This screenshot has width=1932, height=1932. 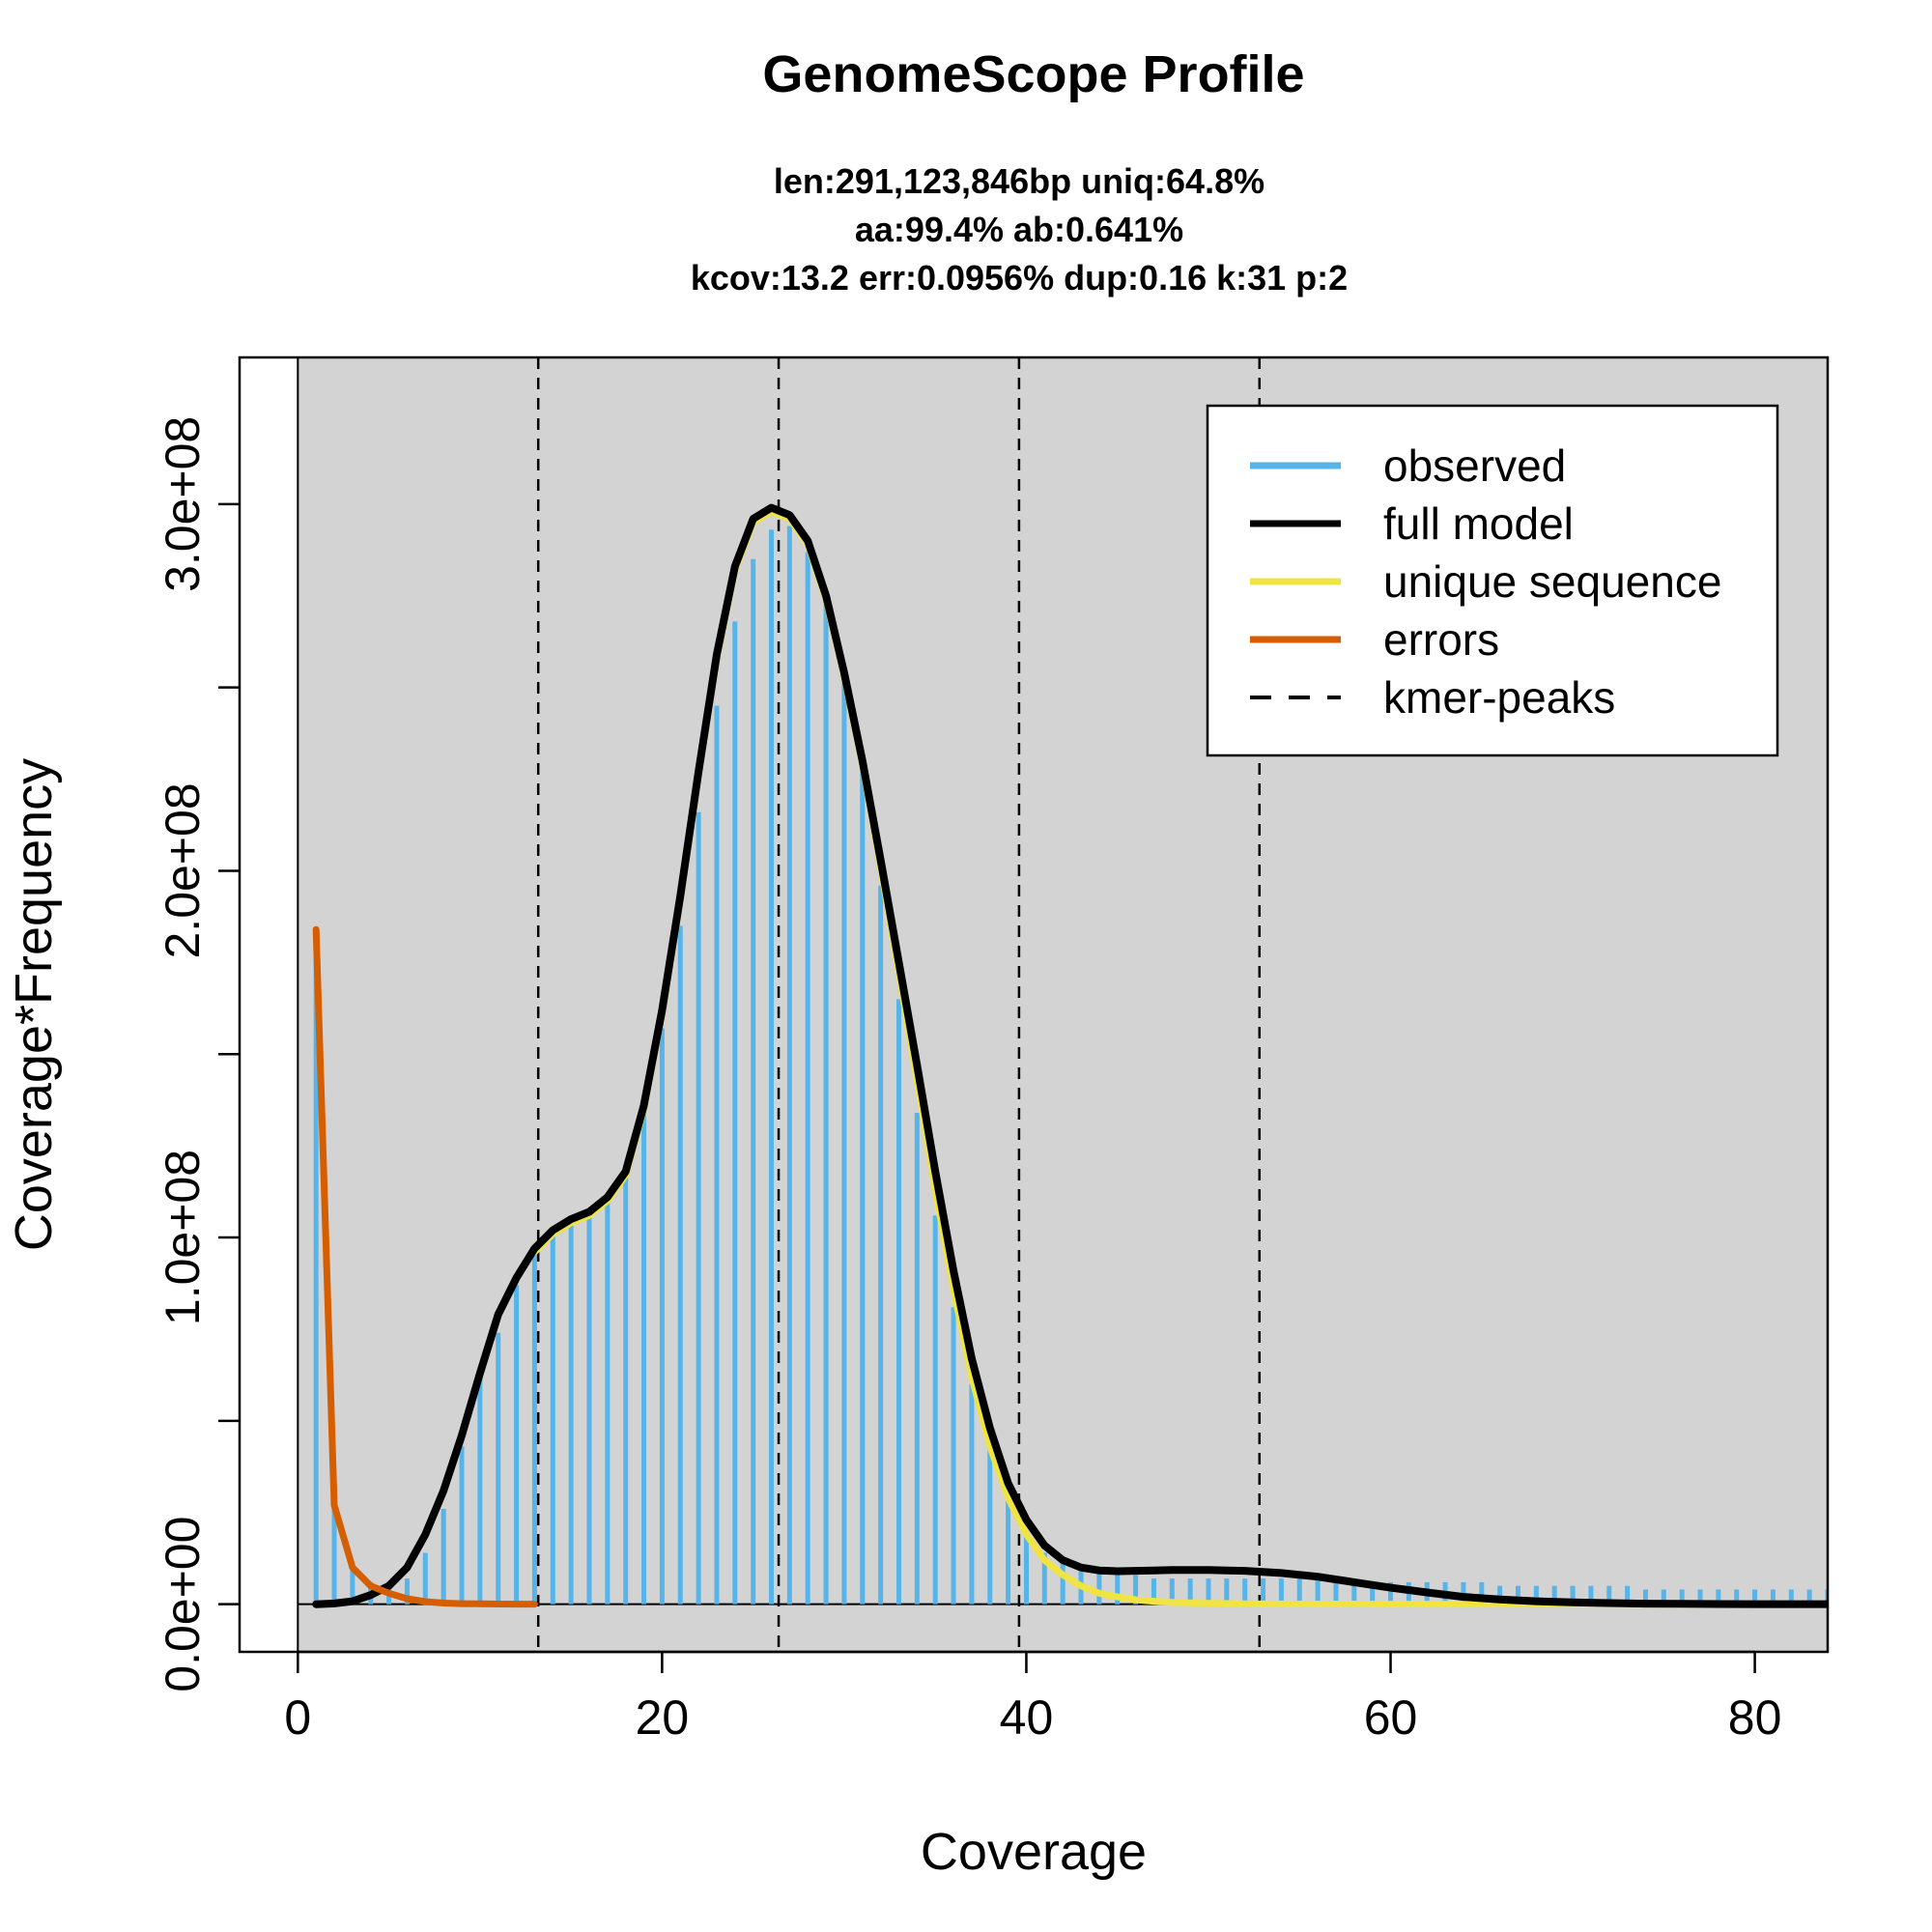 I want to click on chart-subtitle-line-2: aa:99.4% ab:0.641%, so click(x=1019, y=229).